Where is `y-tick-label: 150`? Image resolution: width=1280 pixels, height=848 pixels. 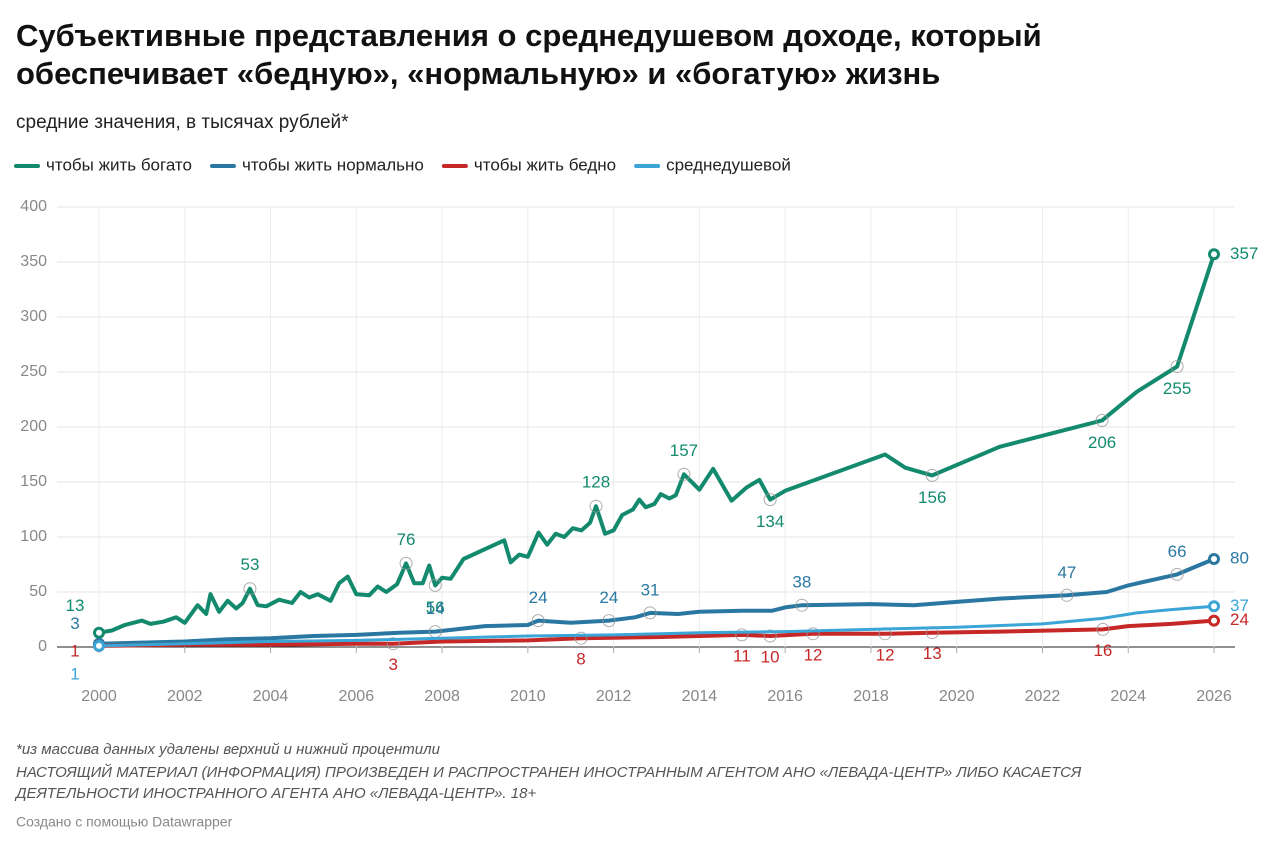
y-tick-label: 150 is located at coordinates (33, 481).